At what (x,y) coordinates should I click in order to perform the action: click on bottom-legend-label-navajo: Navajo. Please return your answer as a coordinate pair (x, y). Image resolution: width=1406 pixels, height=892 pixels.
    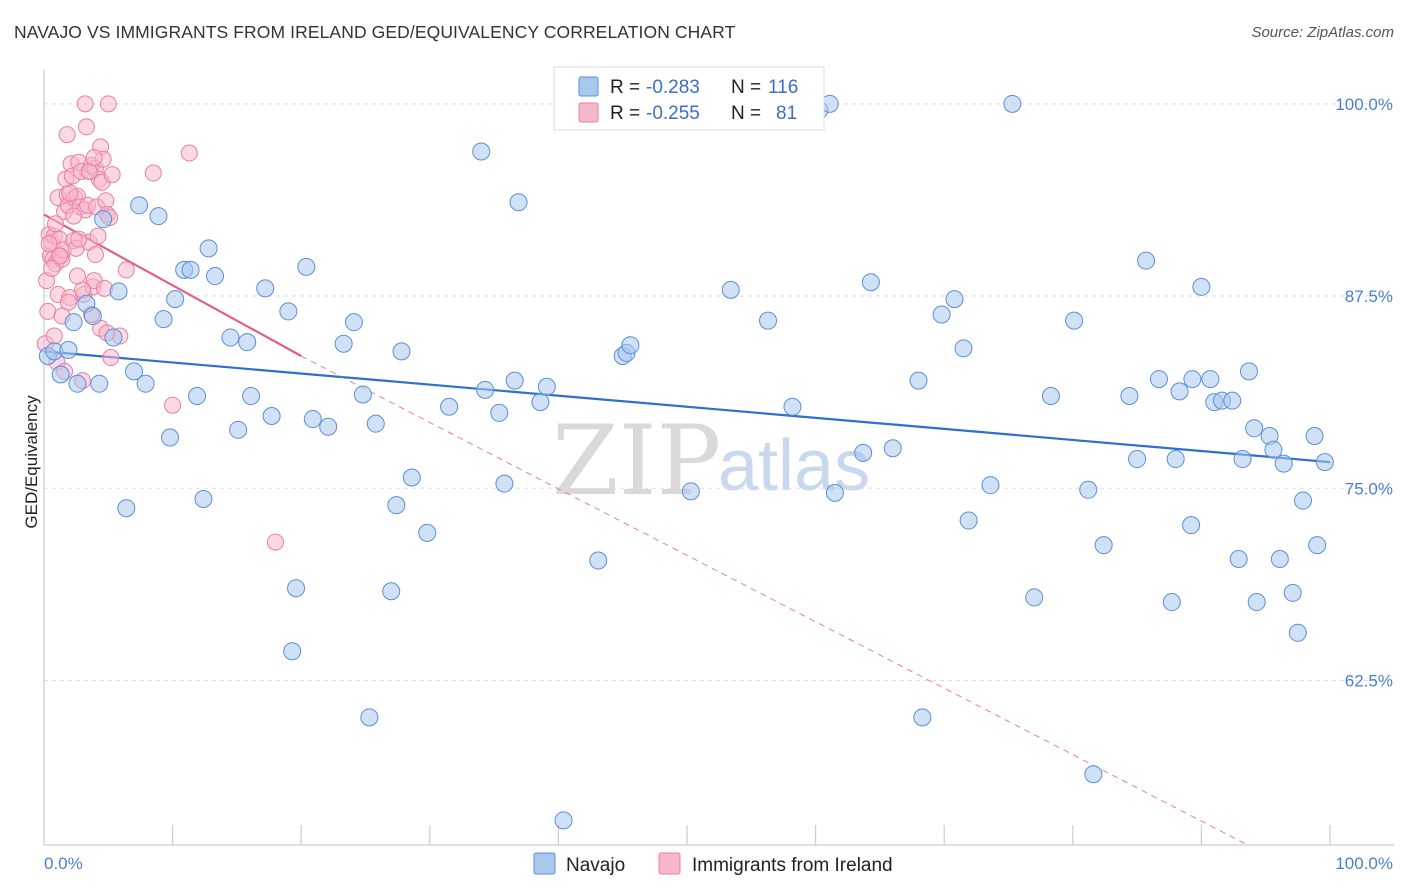
    Looking at the image, I should click on (595, 865).